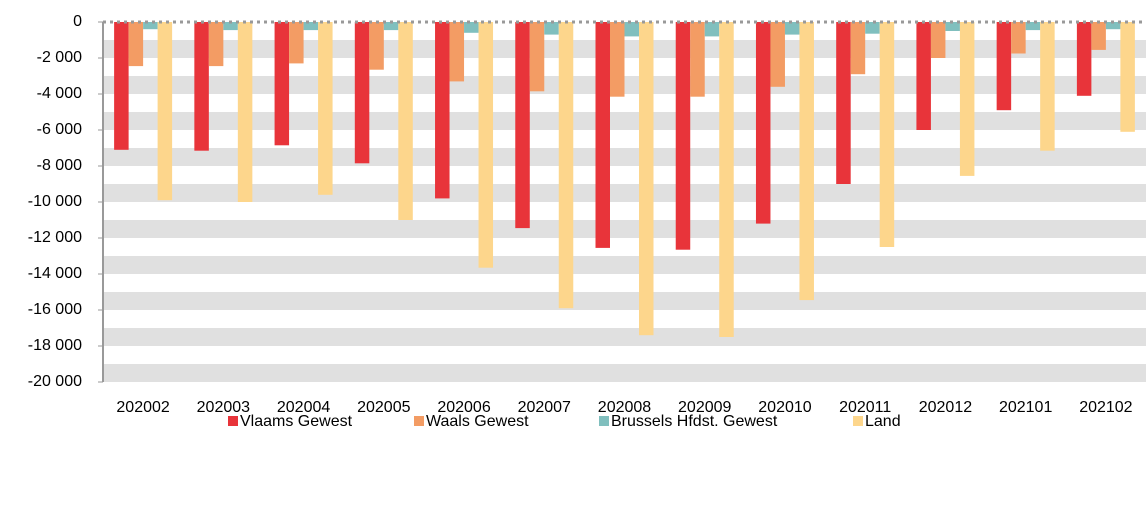 The width and height of the screenshot is (1146, 513). Describe the element at coordinates (59, 129) in the screenshot. I see `y-tick-label: -6 000` at that location.